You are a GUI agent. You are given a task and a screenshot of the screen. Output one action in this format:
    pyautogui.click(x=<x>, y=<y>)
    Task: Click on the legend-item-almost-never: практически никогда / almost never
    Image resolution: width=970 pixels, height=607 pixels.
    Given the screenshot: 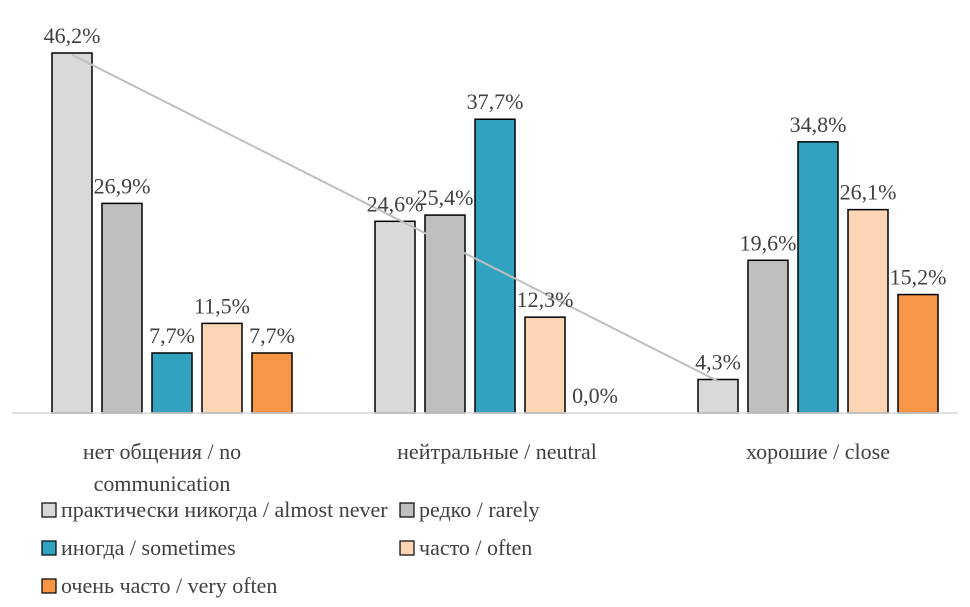 What is the action you would take?
    pyautogui.click(x=214, y=509)
    